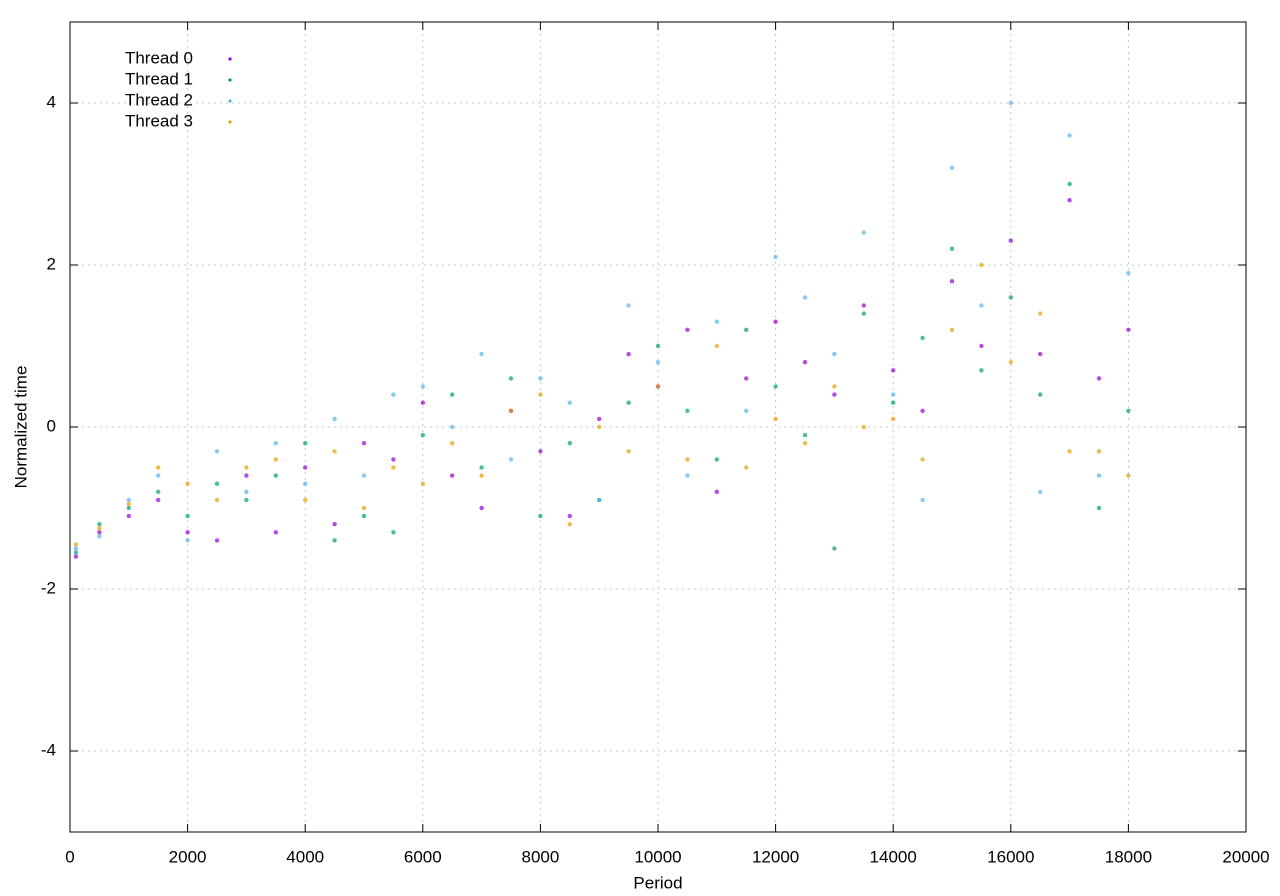 The width and height of the screenshot is (1280, 896). Describe the element at coordinates (305, 856) in the screenshot. I see `x-tick-label: 4000` at that location.